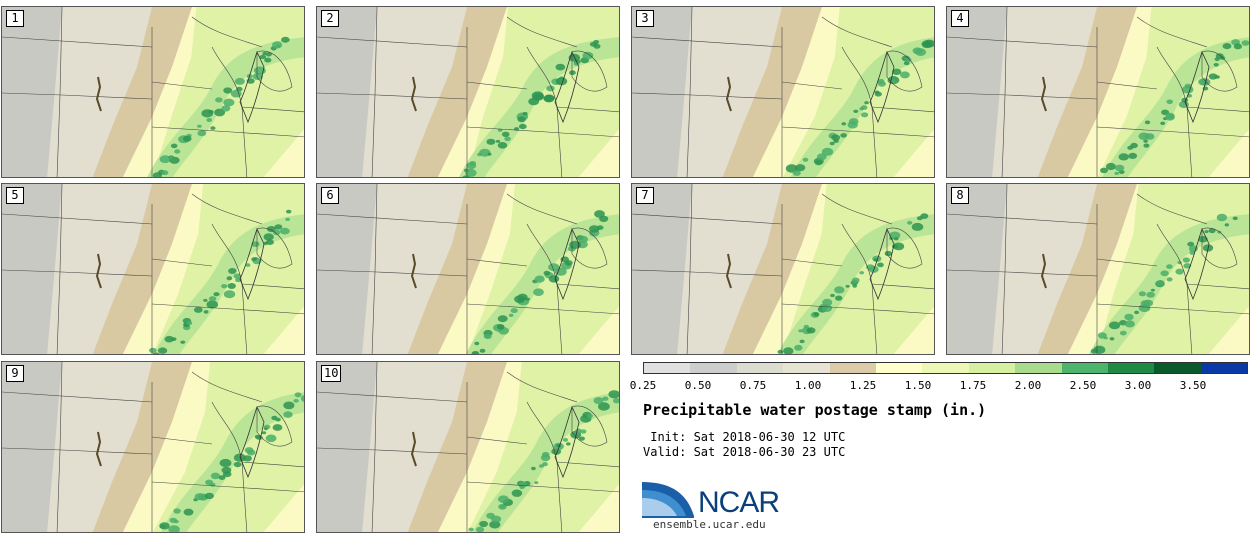 Image resolution: width=1260 pixels, height=533 pixels. I want to click on colorbar-tick-label: 2.00, so click(1028, 385).